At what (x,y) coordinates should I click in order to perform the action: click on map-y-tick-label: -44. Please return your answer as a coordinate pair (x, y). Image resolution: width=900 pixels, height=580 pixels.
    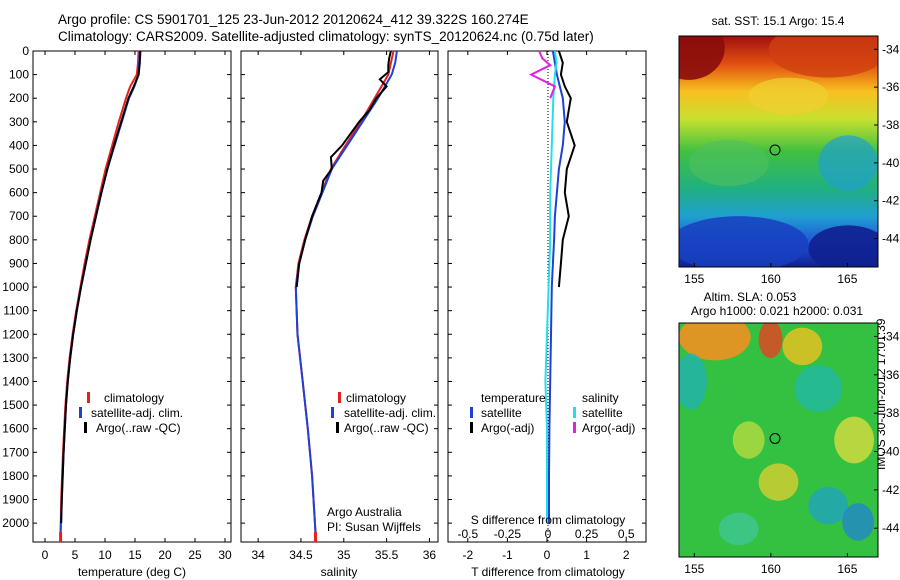
    Looking at the image, I should click on (891, 528).